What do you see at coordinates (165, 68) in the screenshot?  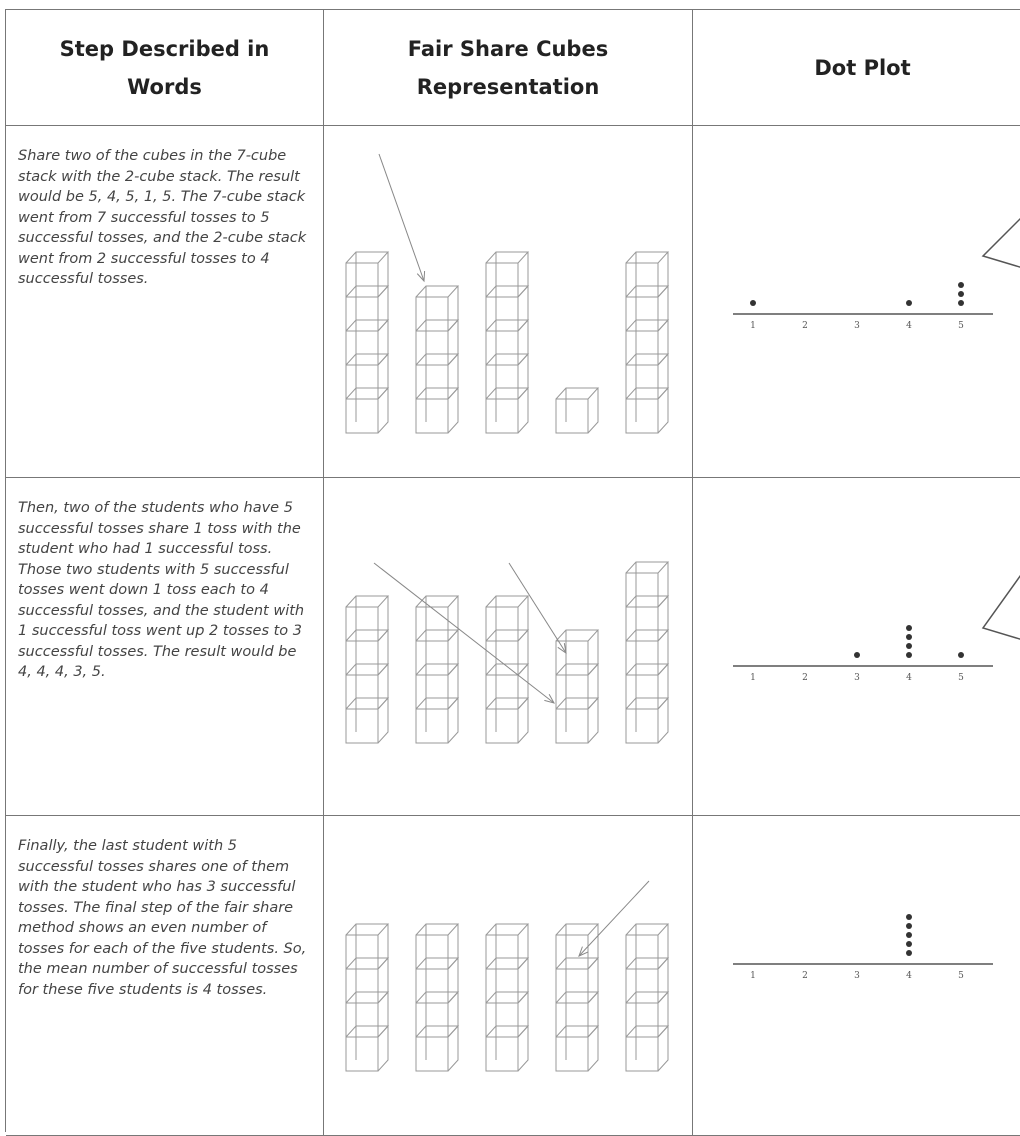 I see `column-header: Step Described in Words` at bounding box center [165, 68].